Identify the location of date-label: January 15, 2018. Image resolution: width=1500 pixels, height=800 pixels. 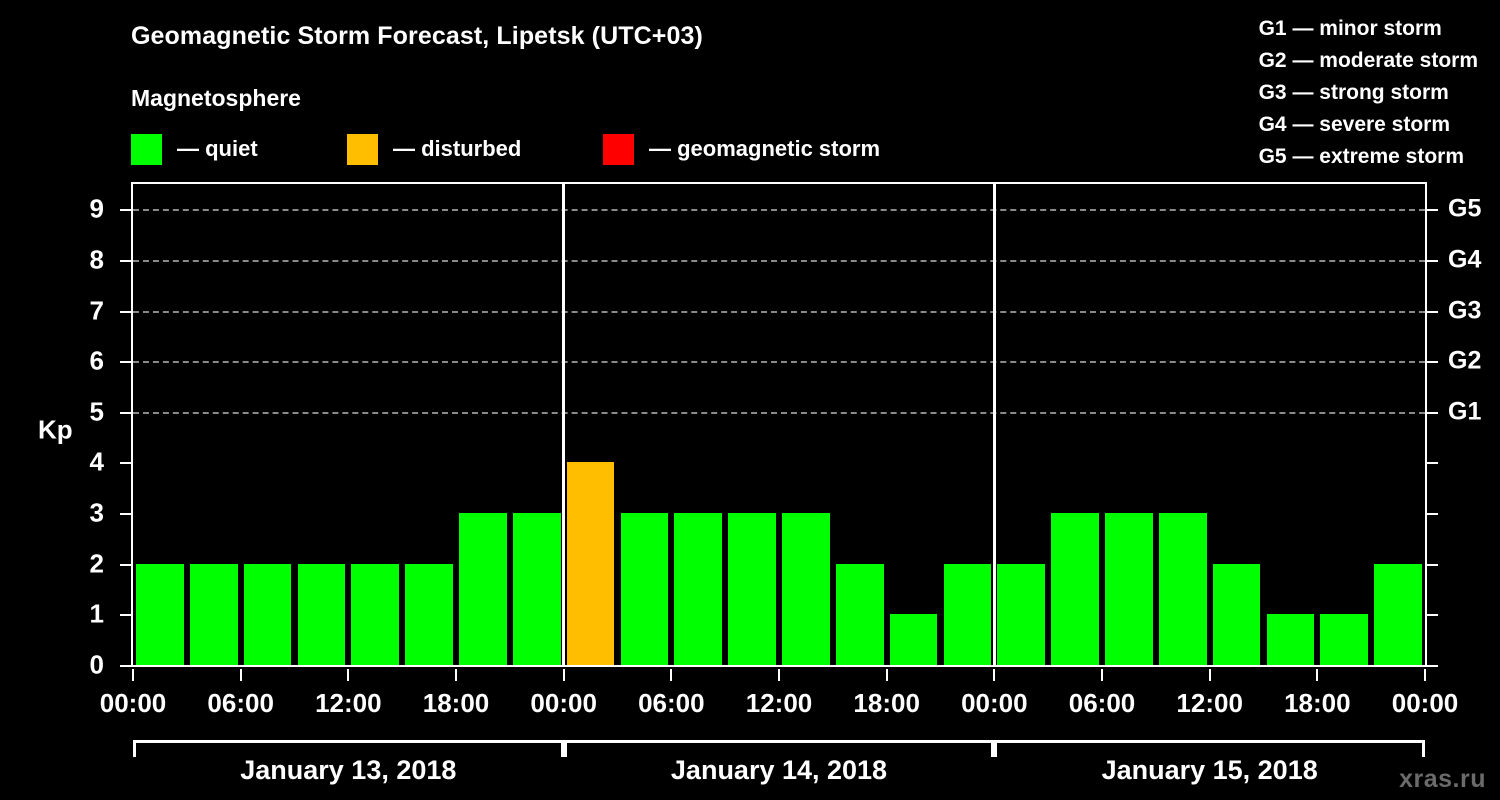
(1209, 770).